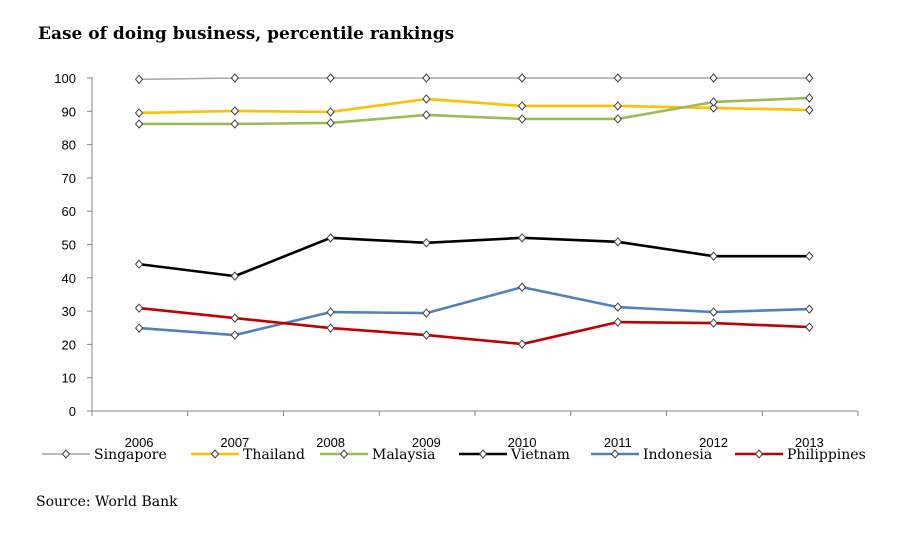 The image size is (908, 540). Describe the element at coordinates (69, 211) in the screenshot. I see `y-tick-label: 60` at that location.